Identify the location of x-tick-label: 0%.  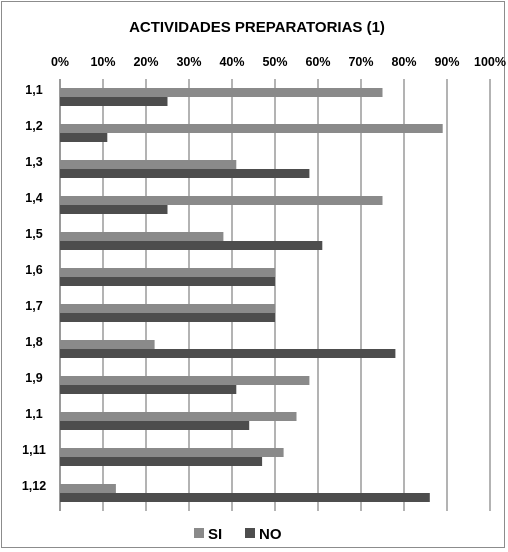
(60, 62).